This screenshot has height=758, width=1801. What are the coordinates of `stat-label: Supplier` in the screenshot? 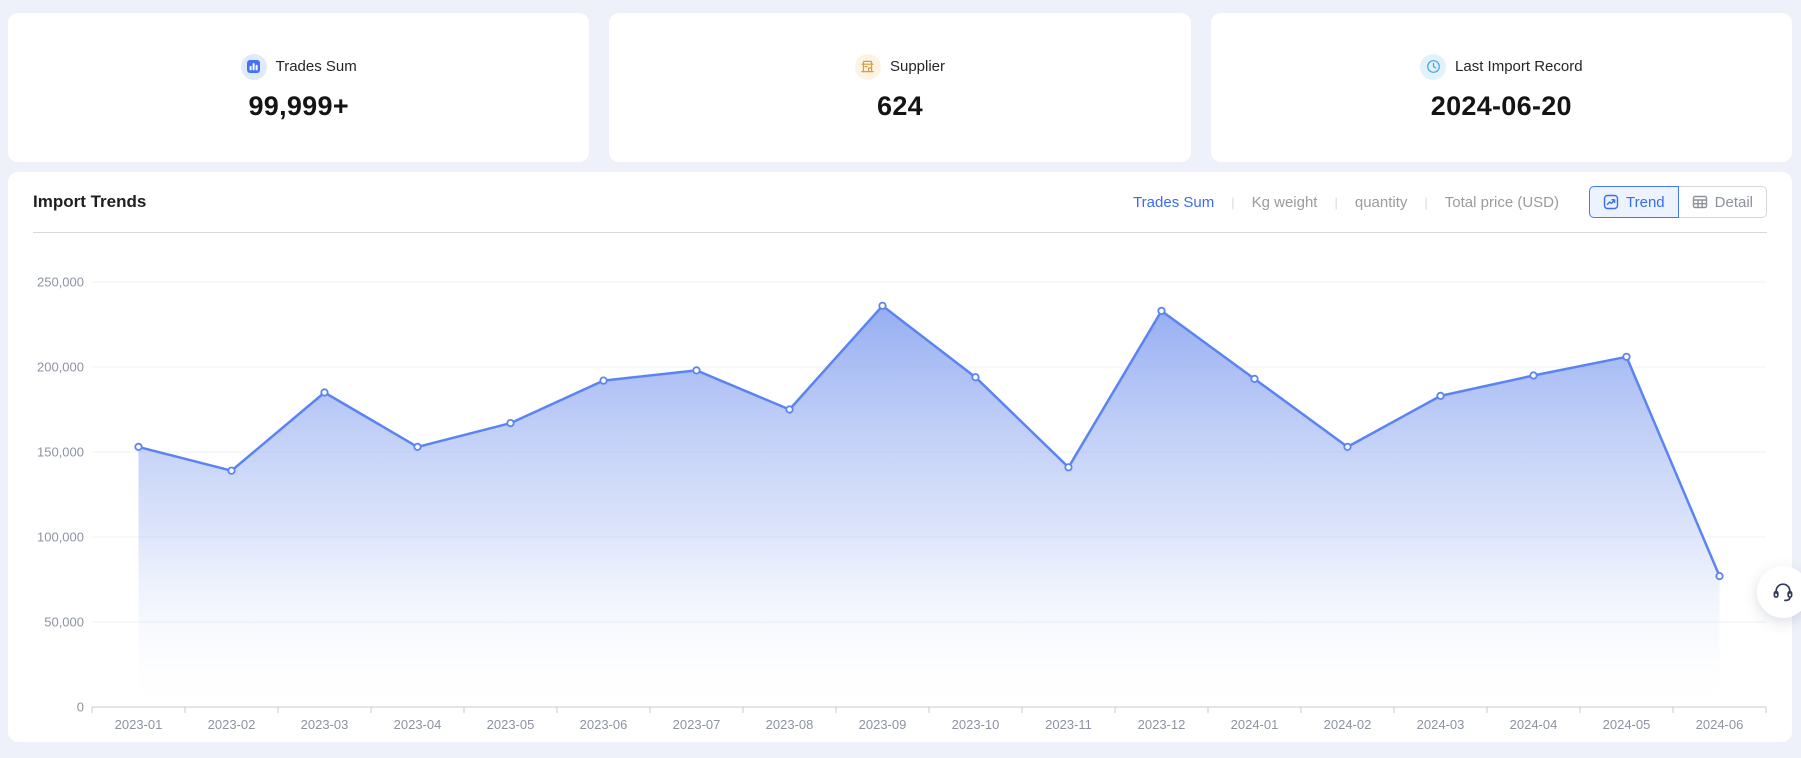 It's located at (917, 66).